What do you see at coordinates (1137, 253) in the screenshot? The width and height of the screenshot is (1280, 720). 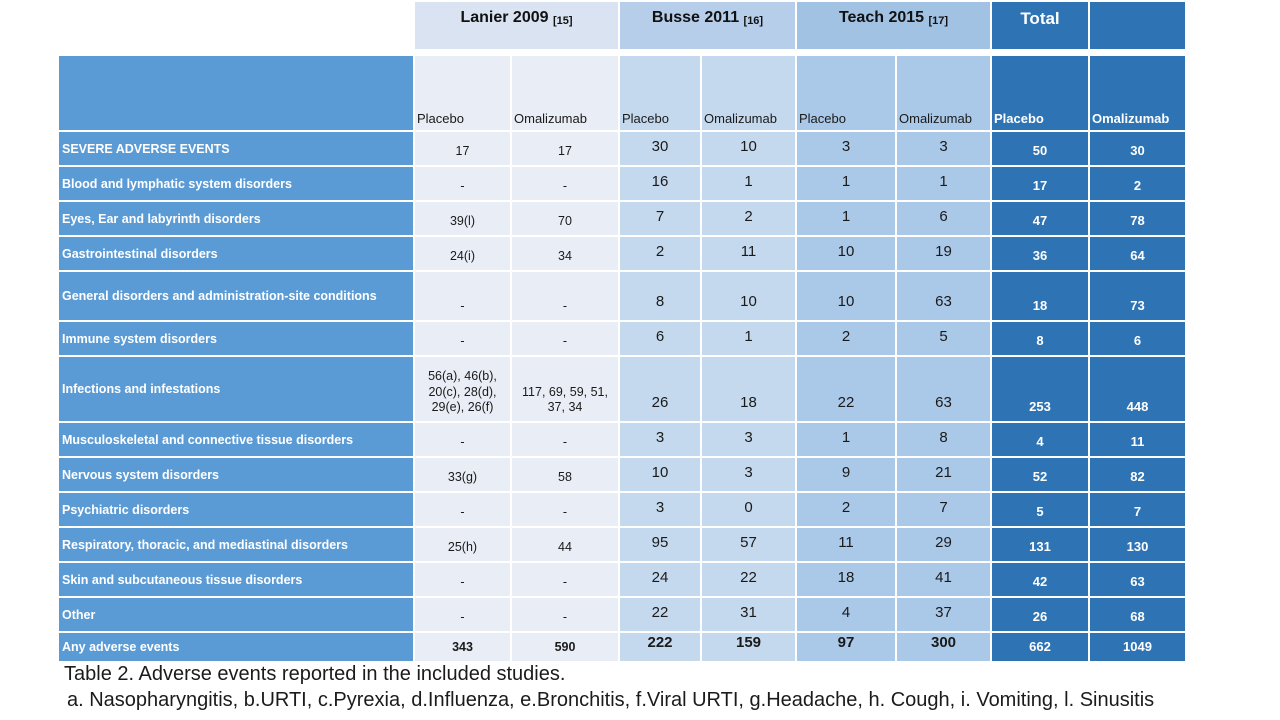 I see `cell-gastrointestinal-disorders-total-omalizumab: 64` at bounding box center [1137, 253].